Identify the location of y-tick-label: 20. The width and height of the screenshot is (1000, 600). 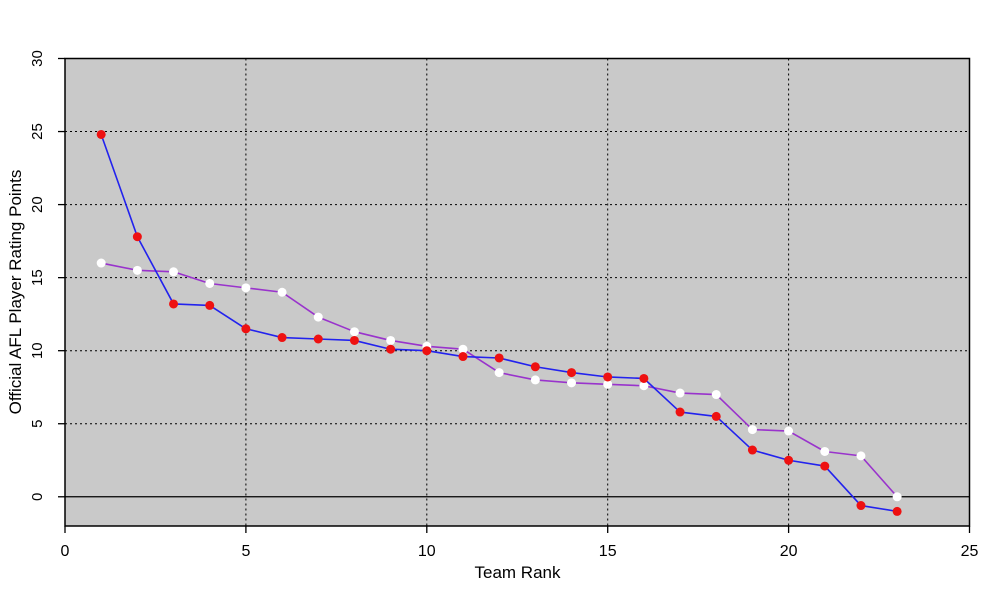
(37, 204).